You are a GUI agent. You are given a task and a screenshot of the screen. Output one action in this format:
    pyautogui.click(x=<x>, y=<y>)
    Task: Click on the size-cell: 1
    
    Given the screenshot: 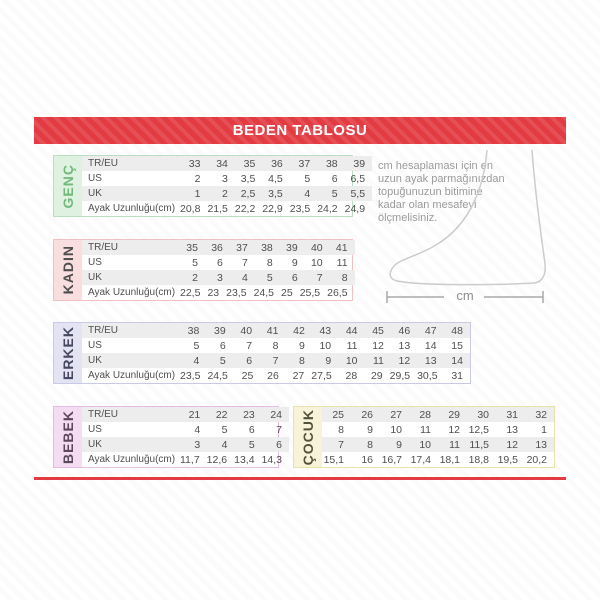 What is the action you would take?
    pyautogui.click(x=544, y=429)
    